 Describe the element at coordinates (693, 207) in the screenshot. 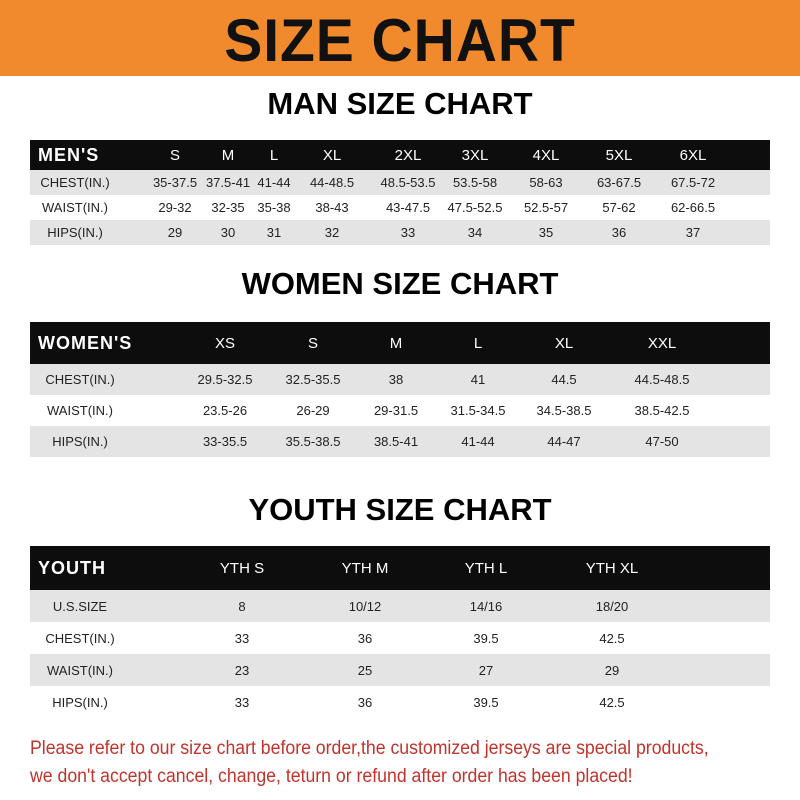

I see `size-value: 62-66.5` at that location.